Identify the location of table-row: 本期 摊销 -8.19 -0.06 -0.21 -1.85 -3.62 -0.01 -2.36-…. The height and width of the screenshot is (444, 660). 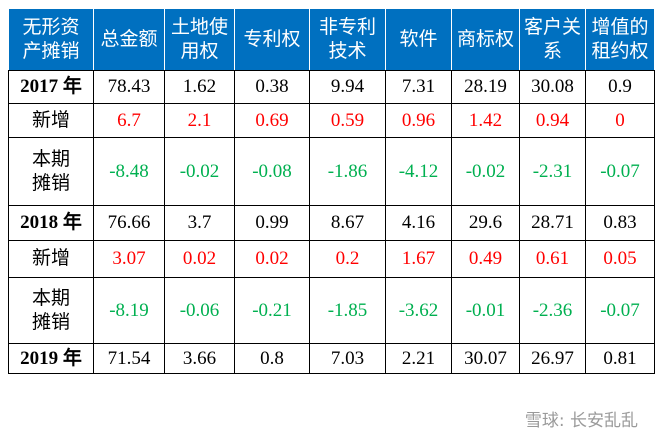
(331, 310).